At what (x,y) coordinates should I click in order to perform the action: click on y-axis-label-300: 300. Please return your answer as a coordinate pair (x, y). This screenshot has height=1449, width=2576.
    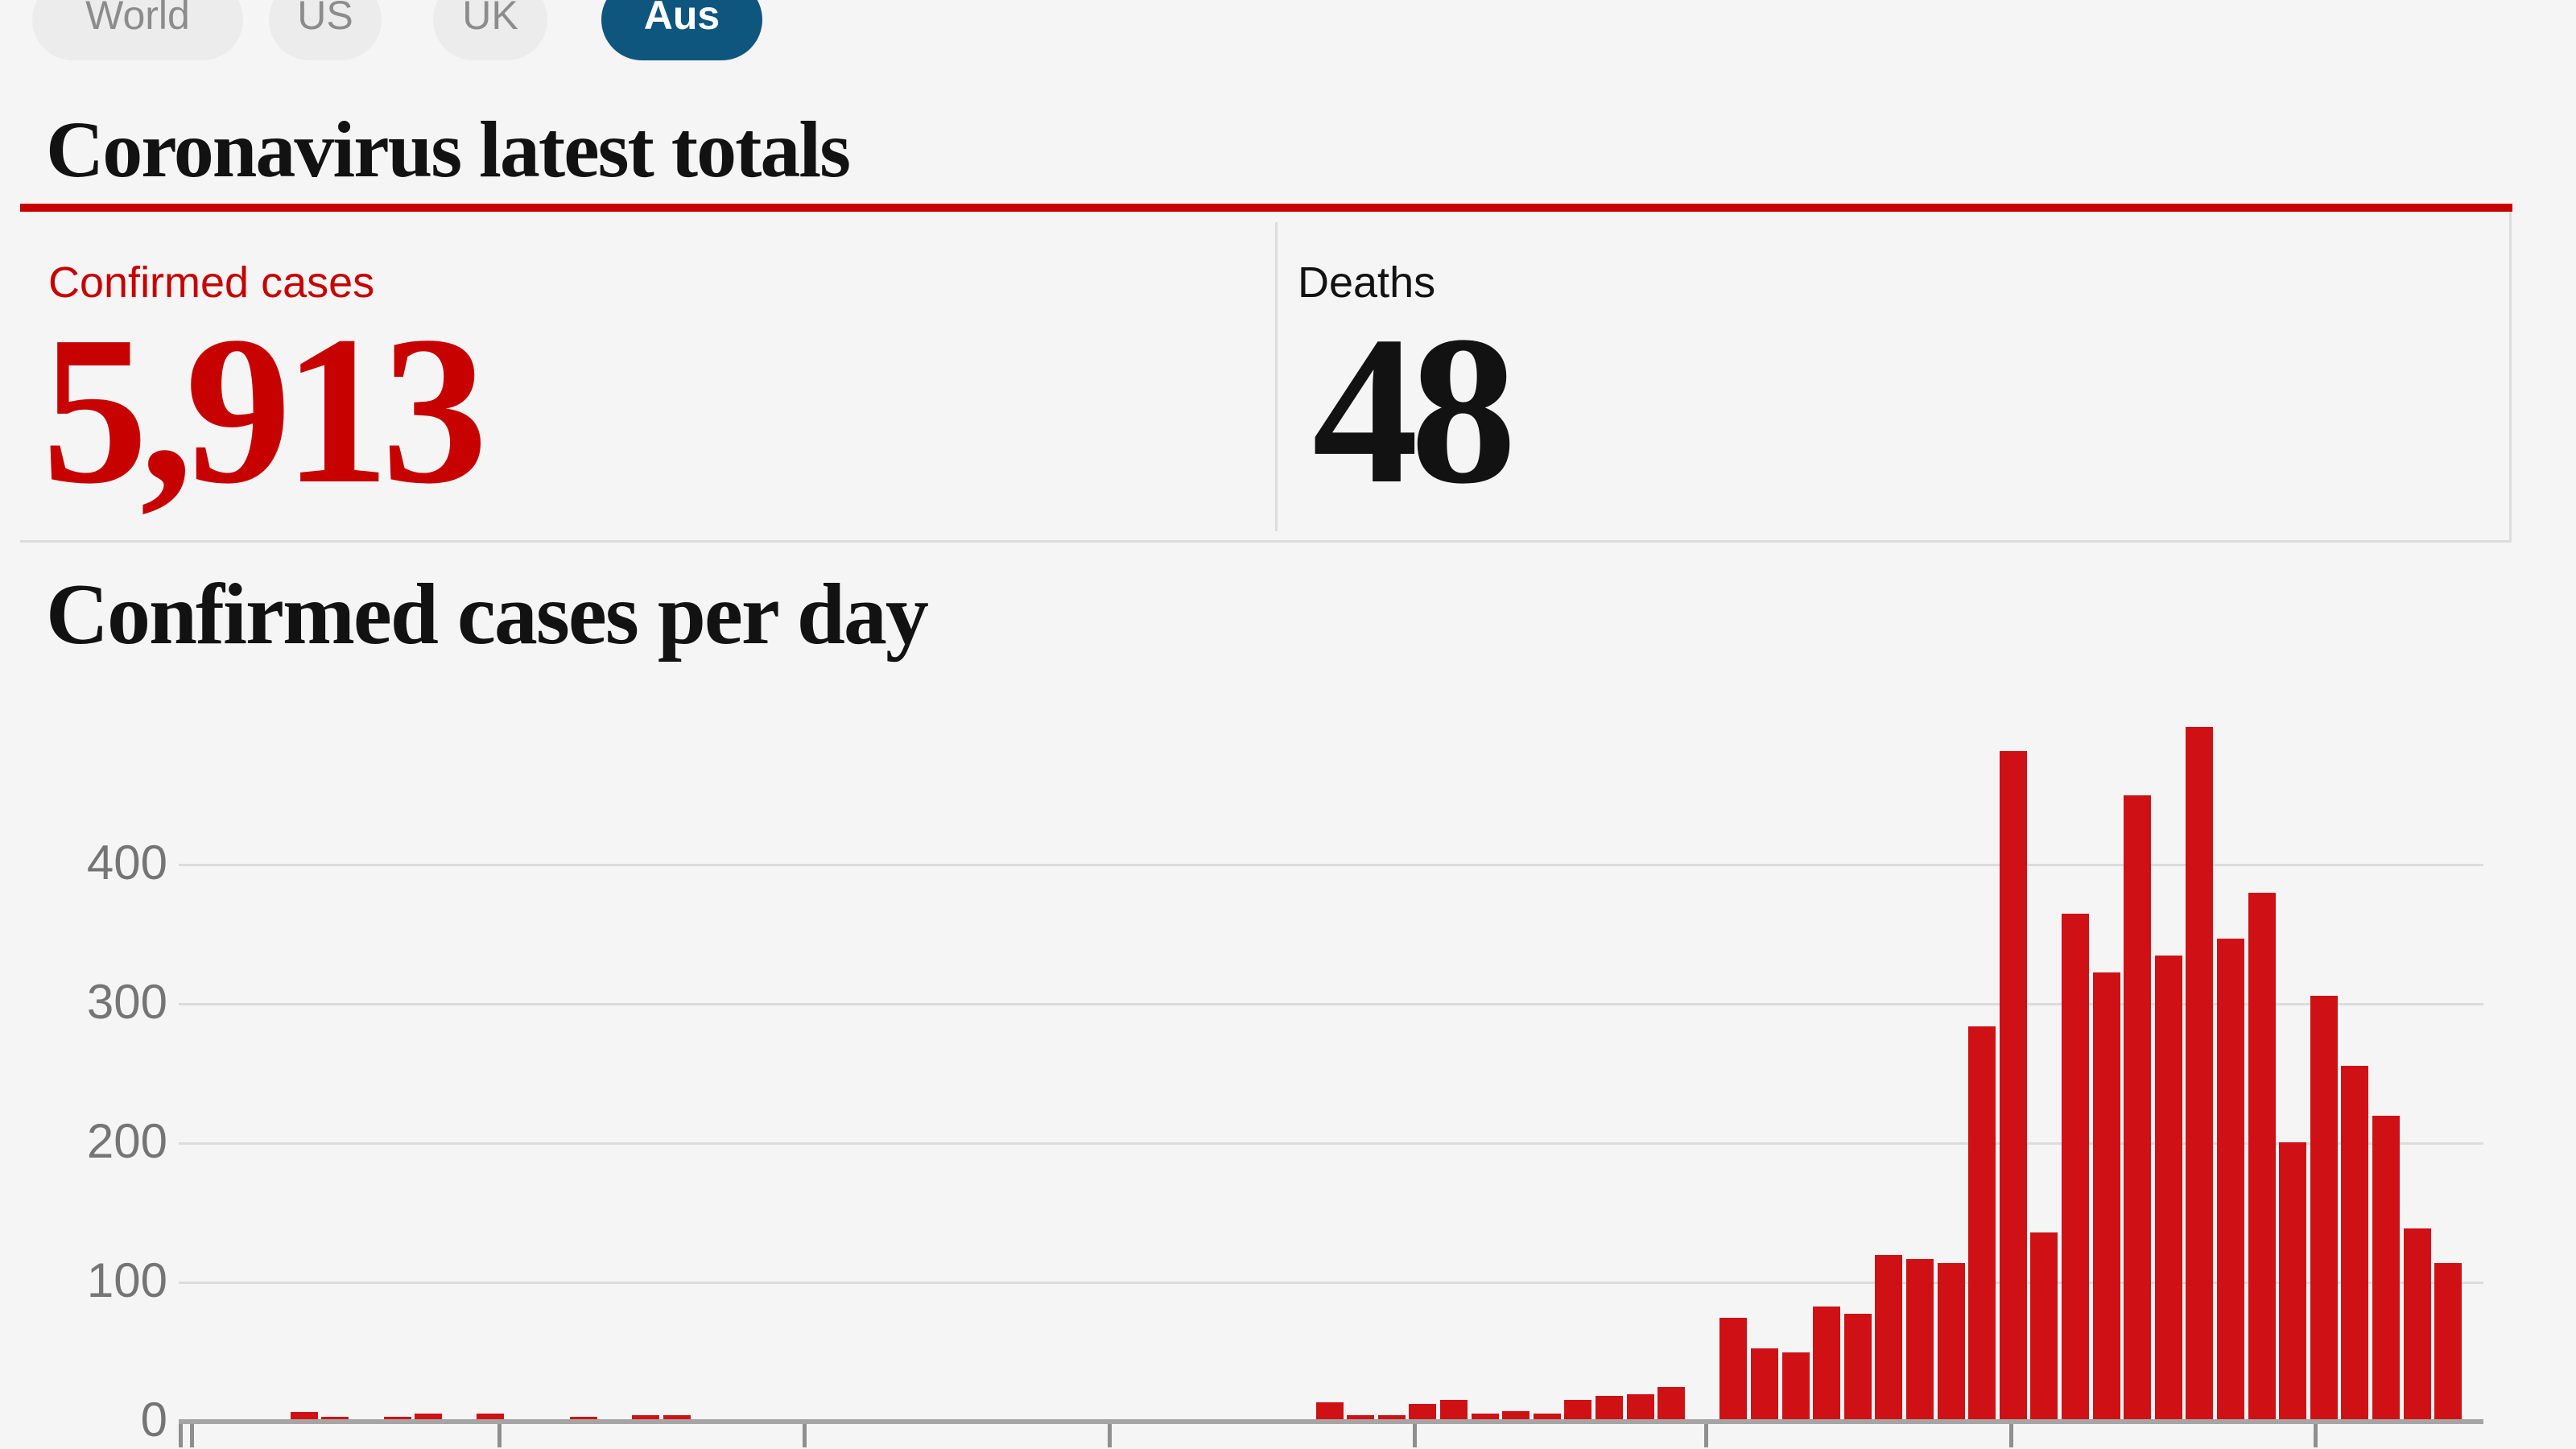
    Looking at the image, I should click on (126, 1002).